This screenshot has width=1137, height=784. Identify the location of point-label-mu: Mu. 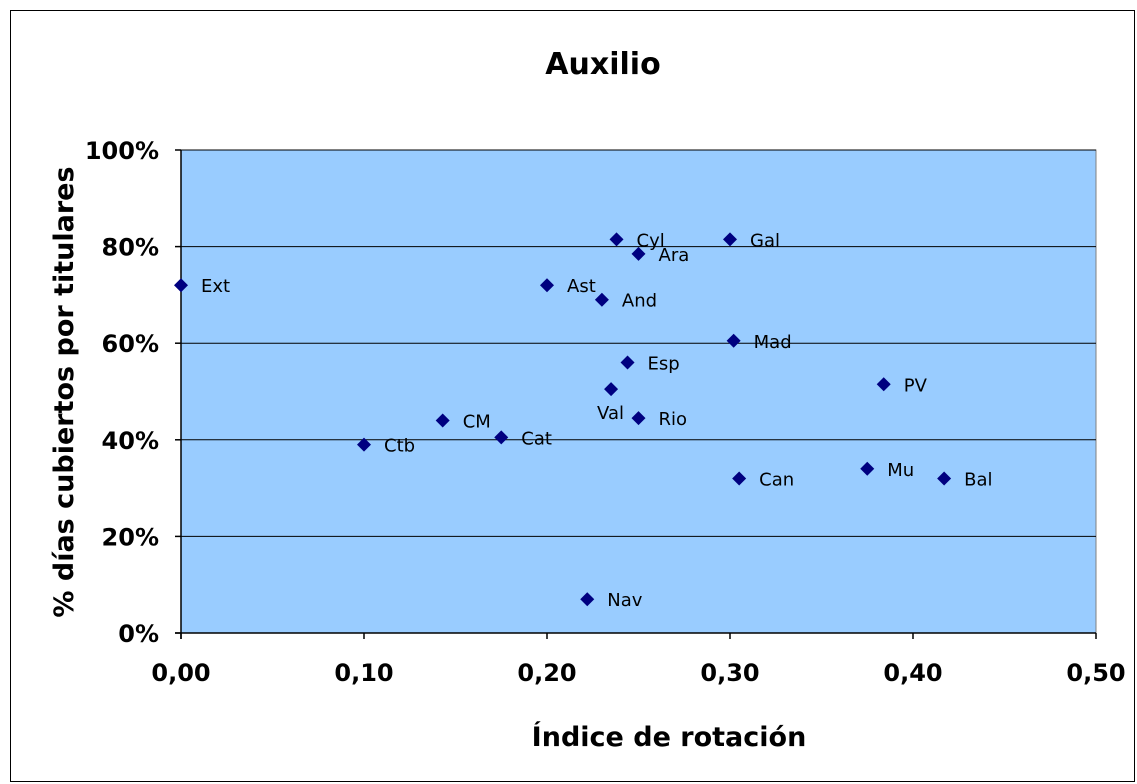
(900, 470).